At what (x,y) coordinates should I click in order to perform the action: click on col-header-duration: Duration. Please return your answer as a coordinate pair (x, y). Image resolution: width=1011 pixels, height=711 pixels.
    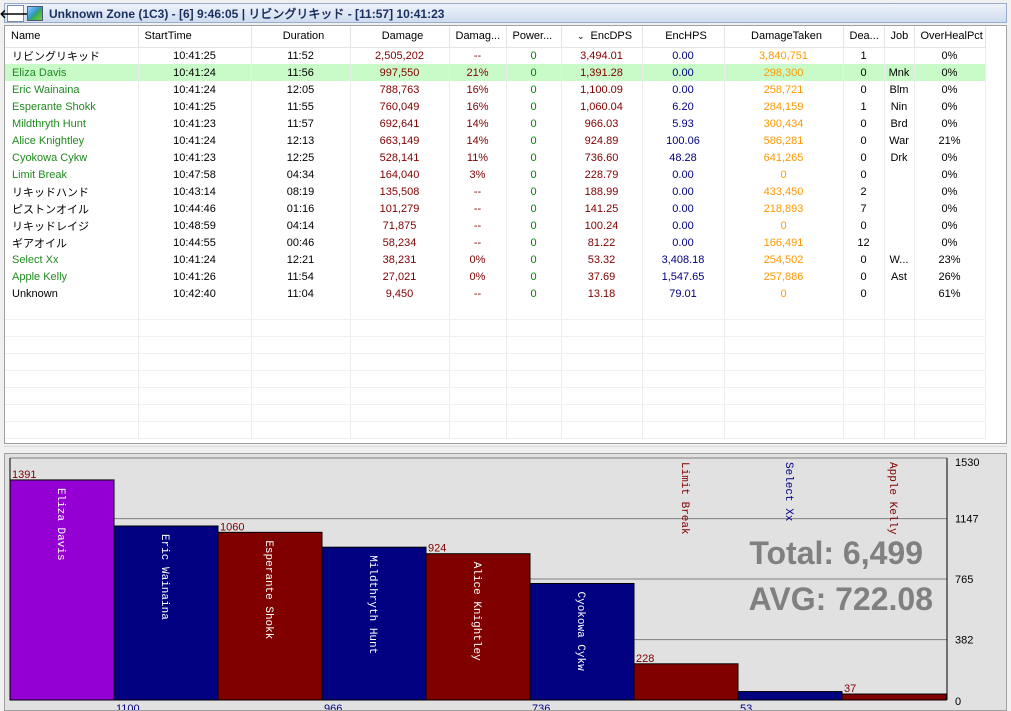
    Looking at the image, I should click on (301, 37).